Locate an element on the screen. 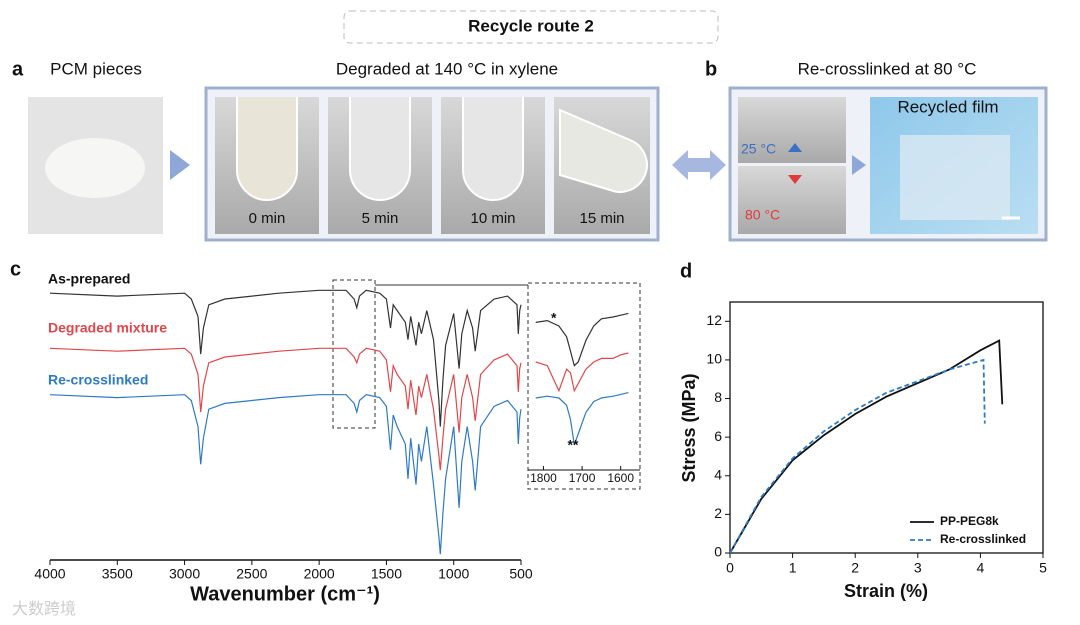 Image resolution: width=1080 pixels, height=625 pixels. x-tick-label: 2000 is located at coordinates (319, 574).